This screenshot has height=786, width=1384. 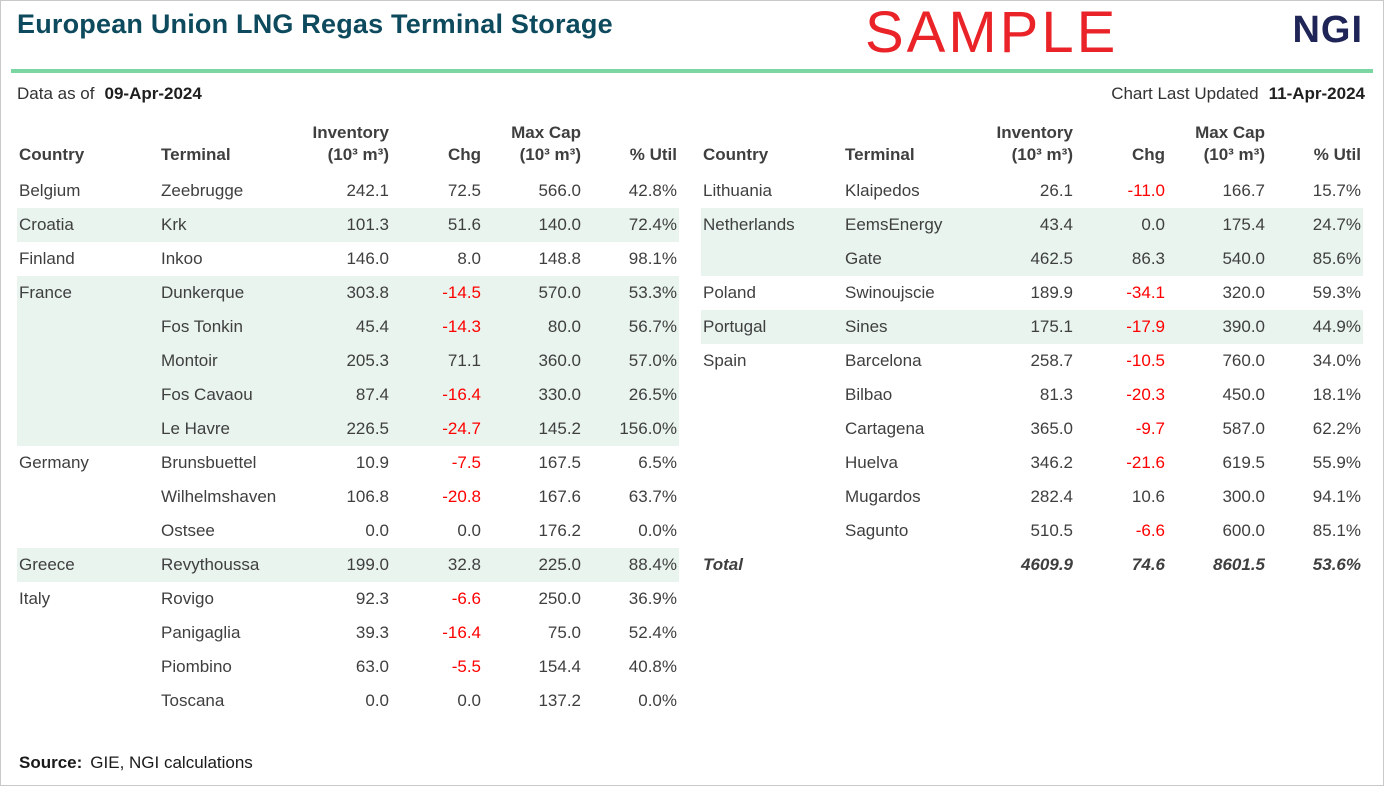 I want to click on cell-util: 44.9%, so click(x=1336, y=326).